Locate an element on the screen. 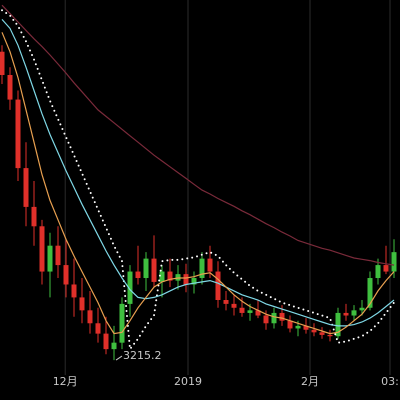  x-tick-label: 2019 is located at coordinates (188, 381).